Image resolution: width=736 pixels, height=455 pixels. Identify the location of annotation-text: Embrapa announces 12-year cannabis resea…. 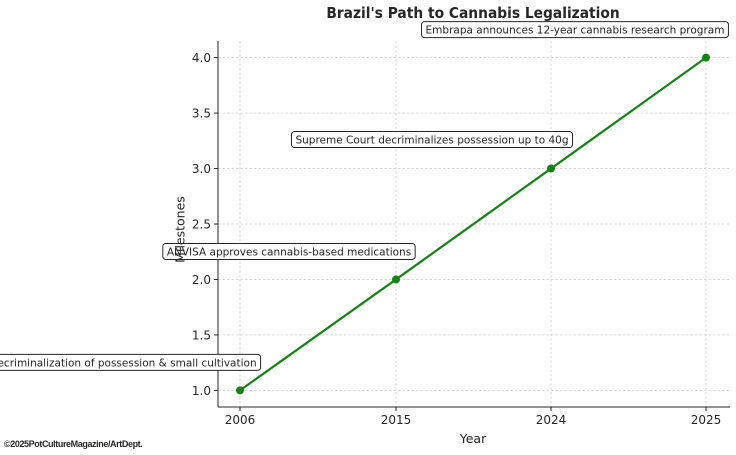
(575, 31).